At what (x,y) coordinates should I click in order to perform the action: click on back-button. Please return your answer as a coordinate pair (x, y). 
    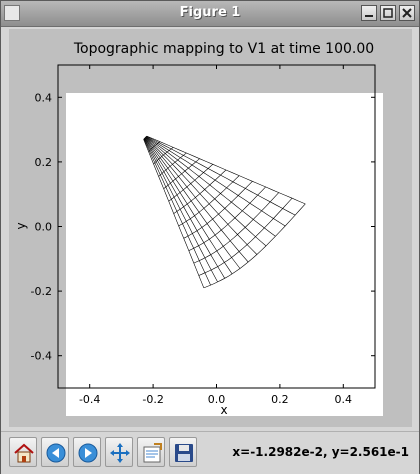
    Looking at the image, I should click on (55, 452).